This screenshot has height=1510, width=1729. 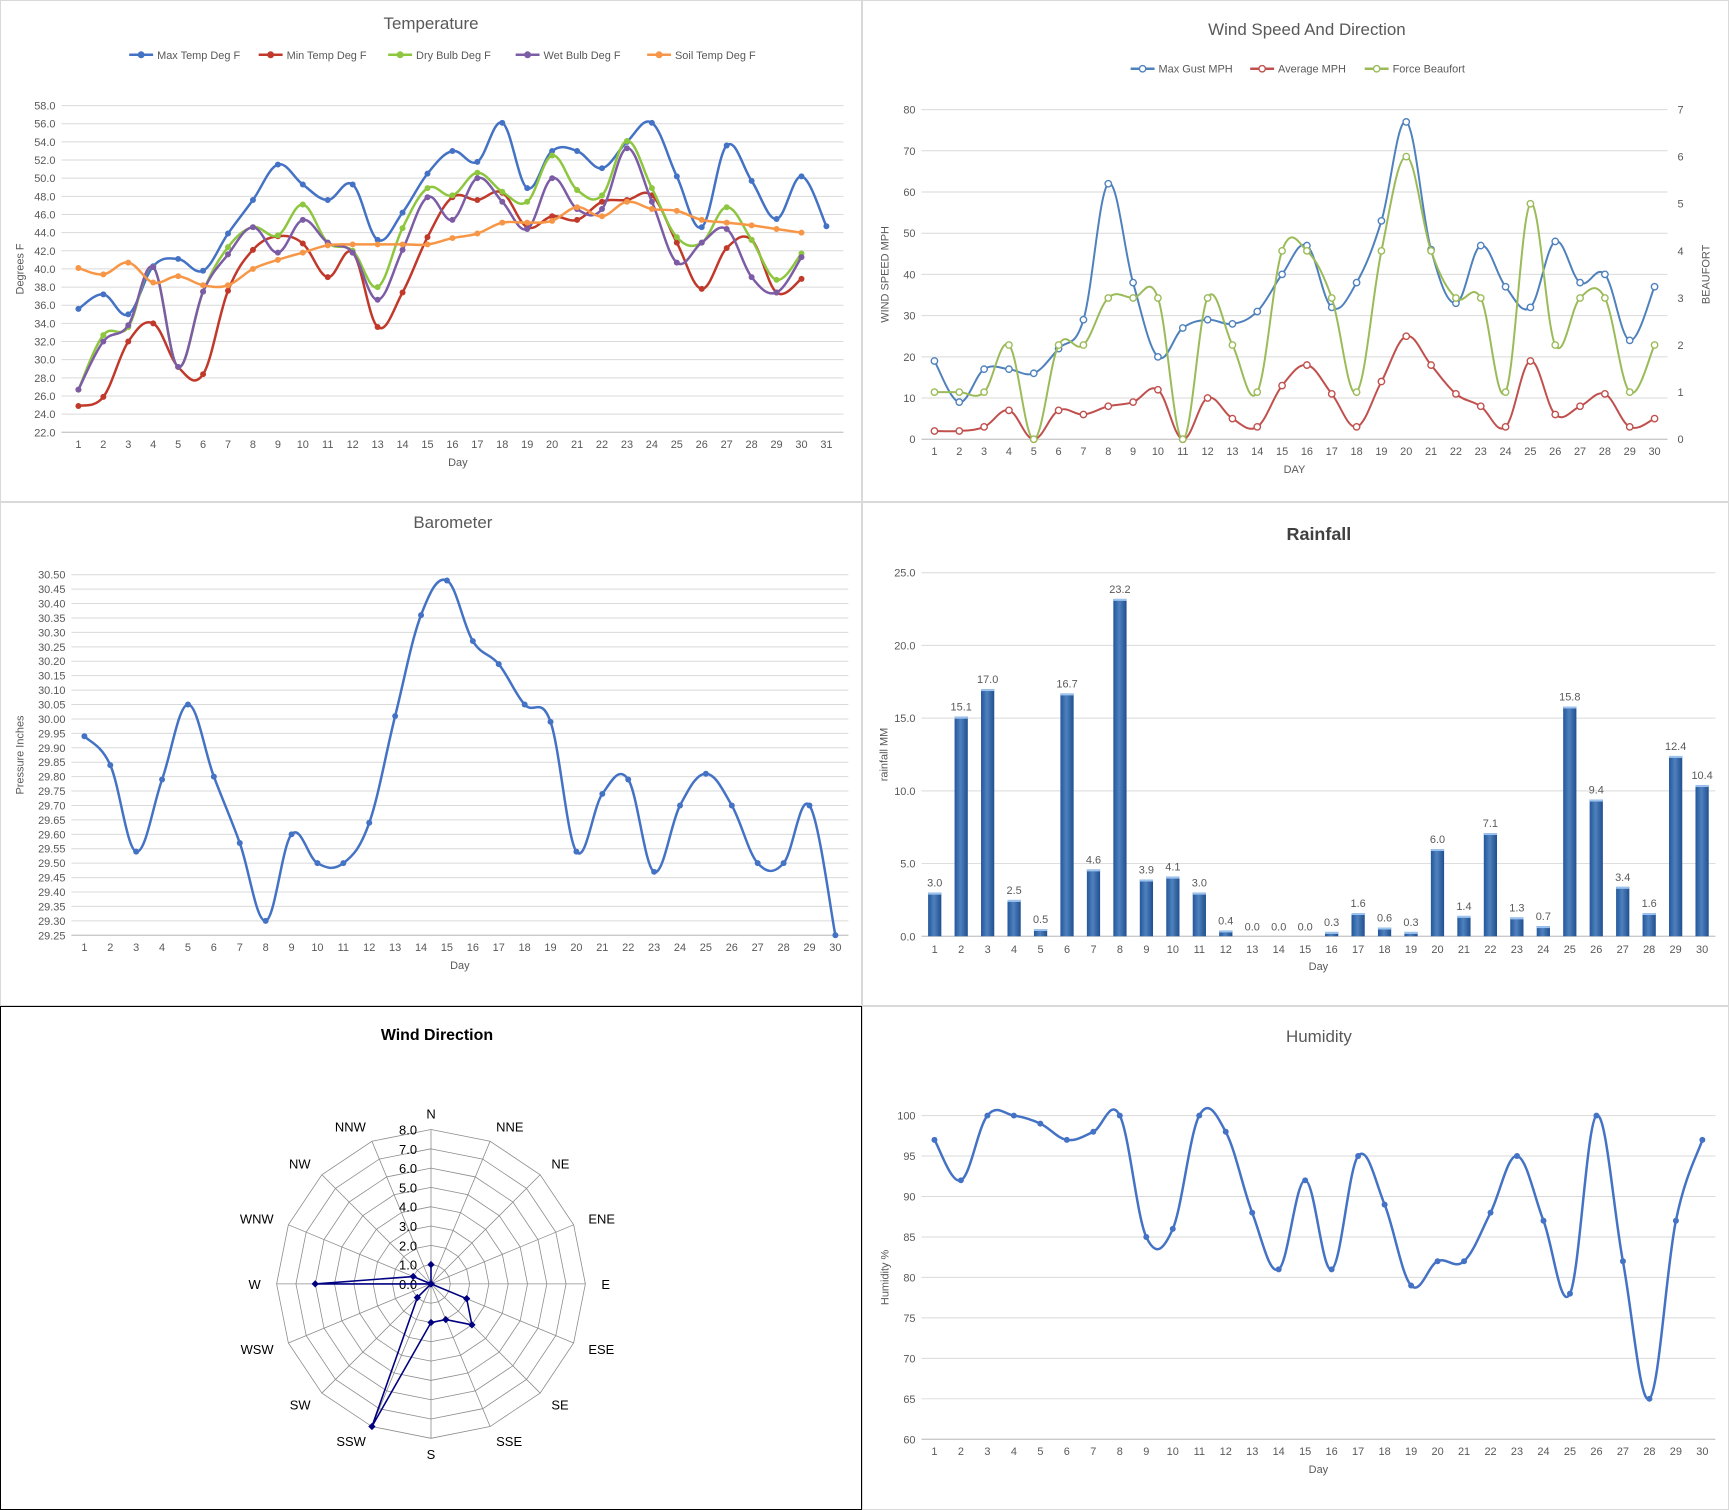 What do you see at coordinates (1332, 452) in the screenshot?
I see `x-tick-label: 17` at bounding box center [1332, 452].